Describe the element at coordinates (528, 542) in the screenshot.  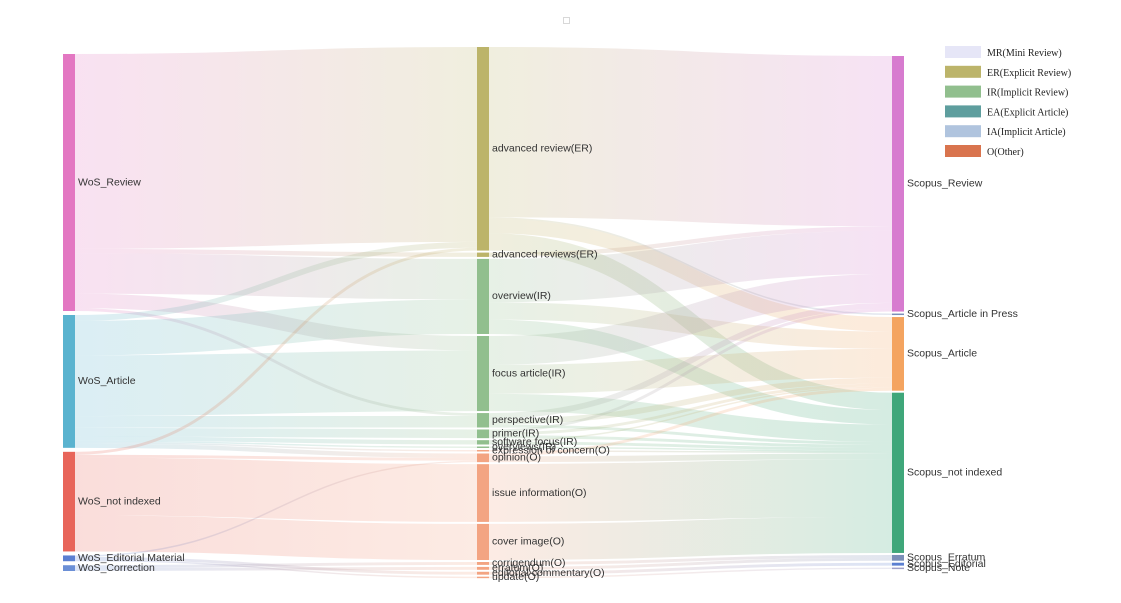
I see `node-label-cover: cover image(O)` at that location.